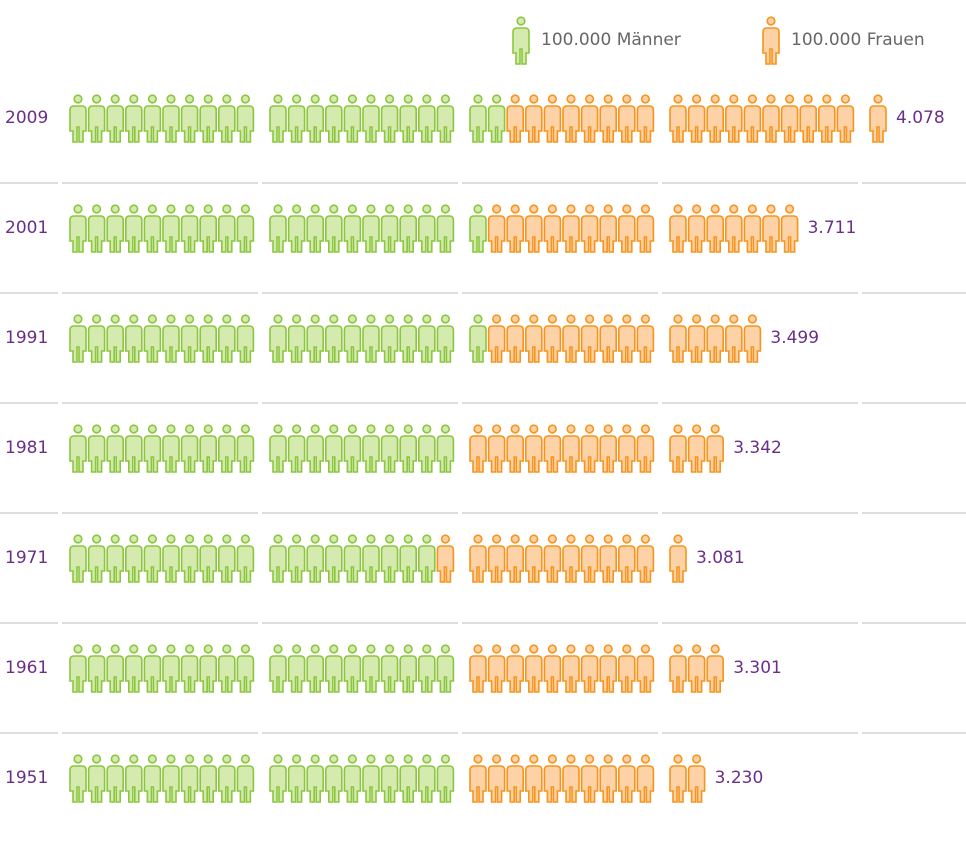  What do you see at coordinates (794, 338) in the screenshot?
I see `total-label: 3.499` at bounding box center [794, 338].